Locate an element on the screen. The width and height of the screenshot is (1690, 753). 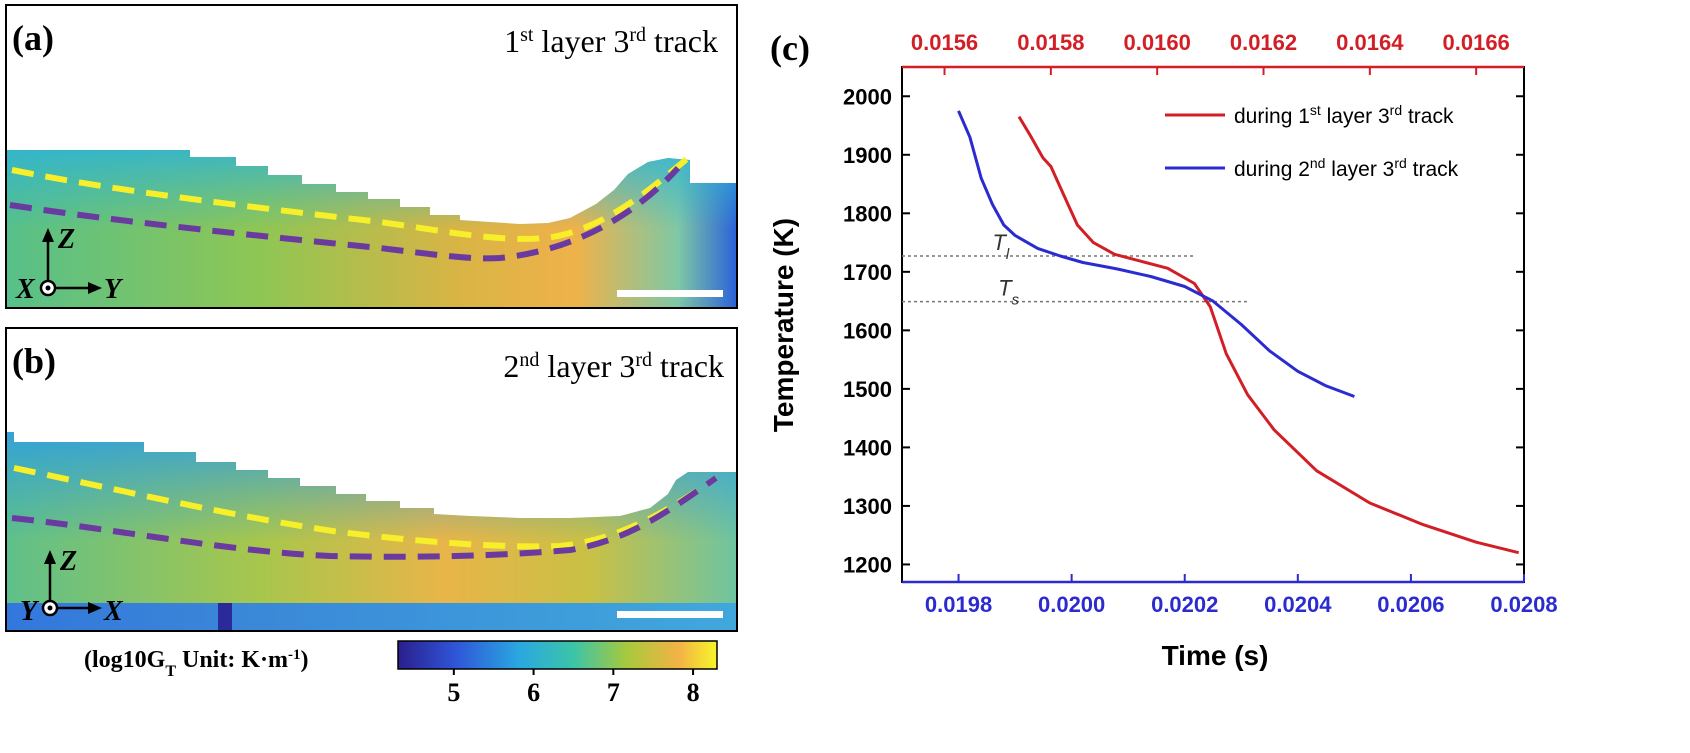
colorbar-tick-label: 6 is located at coordinates (533, 692).